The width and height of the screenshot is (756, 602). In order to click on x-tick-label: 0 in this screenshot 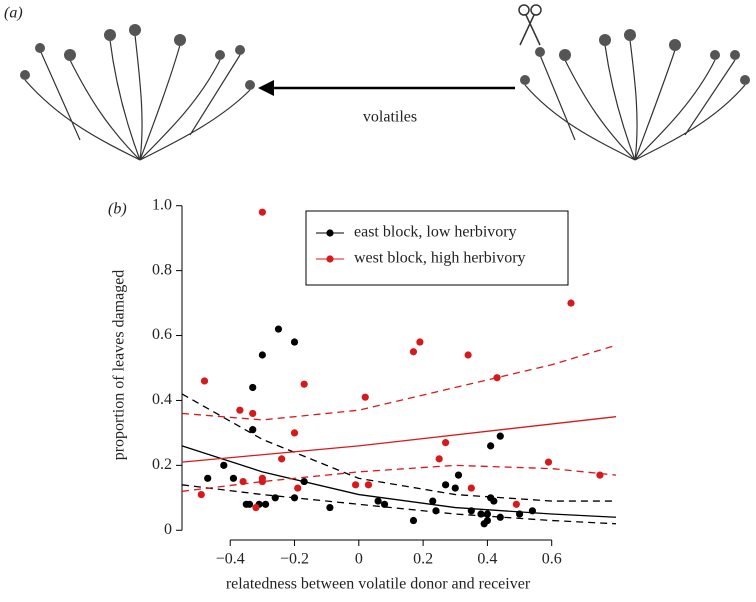, I will do `click(359, 559)`.